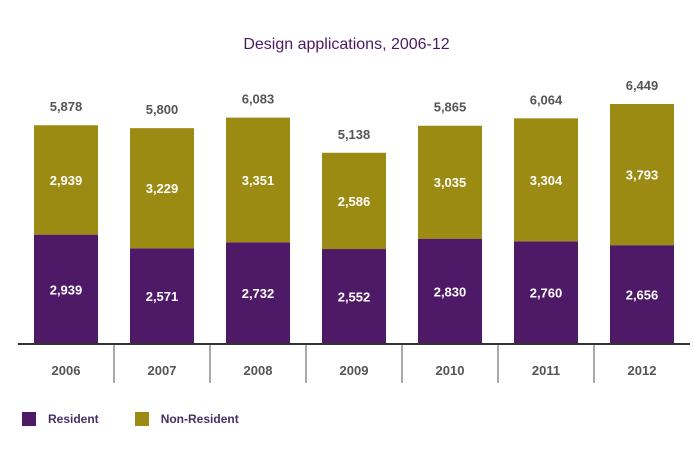 Image resolution: width=693 pixels, height=450 pixels. I want to click on x-tick-label-2012: 2012, so click(642, 370).